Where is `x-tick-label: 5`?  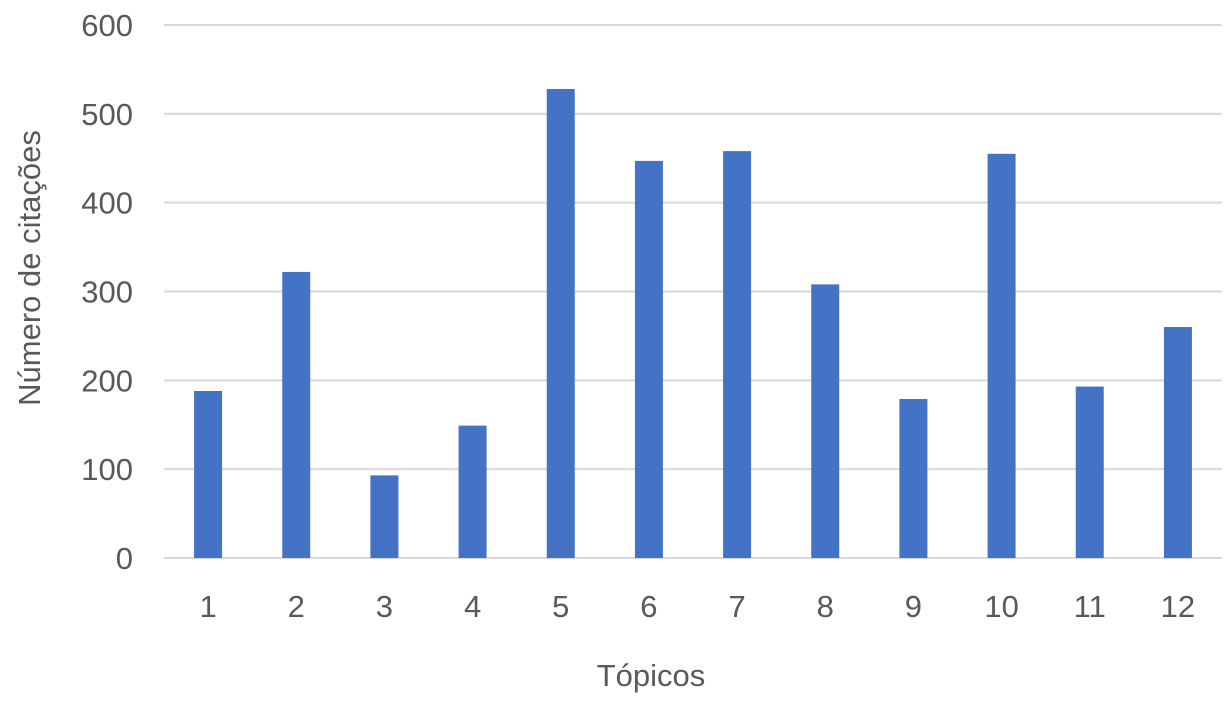
x-tick-label: 5 is located at coordinates (560, 606).